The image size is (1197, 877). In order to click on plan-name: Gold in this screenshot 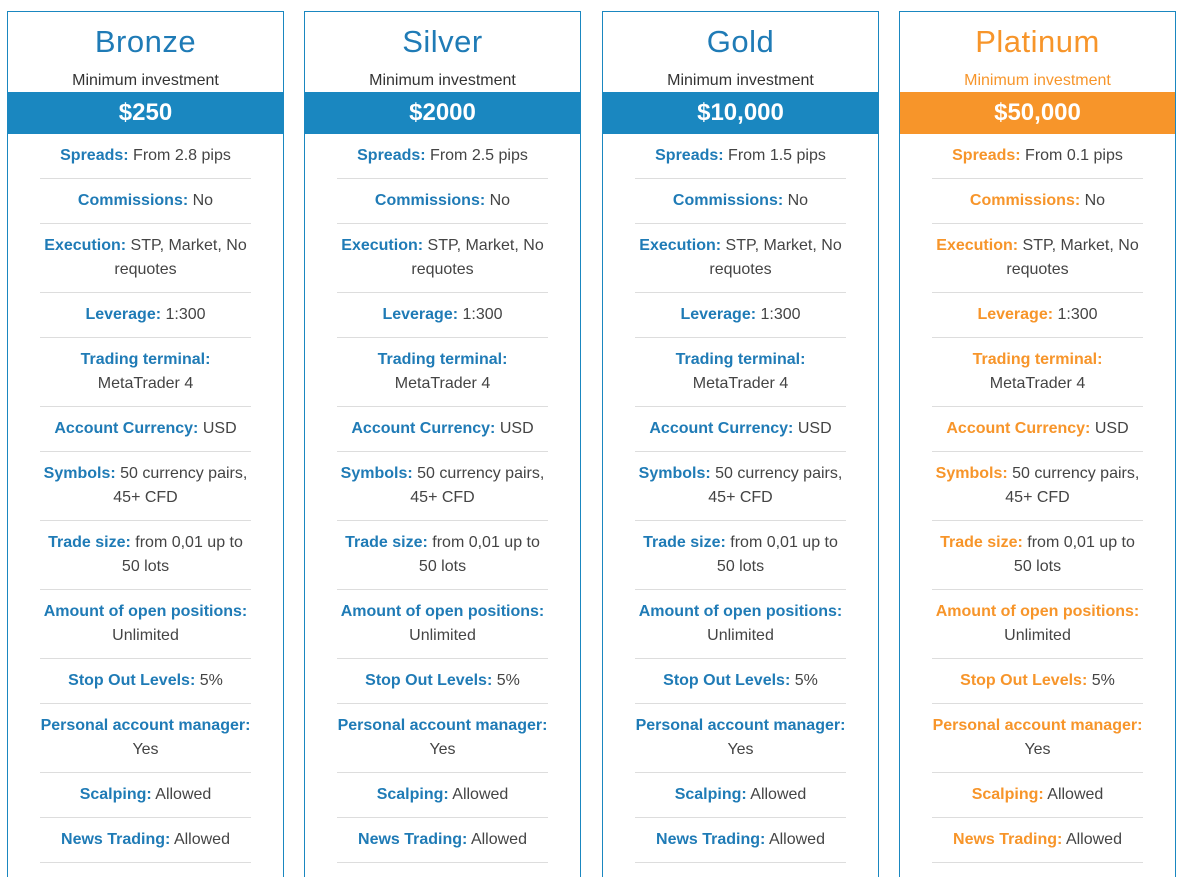, I will do `click(740, 41)`.